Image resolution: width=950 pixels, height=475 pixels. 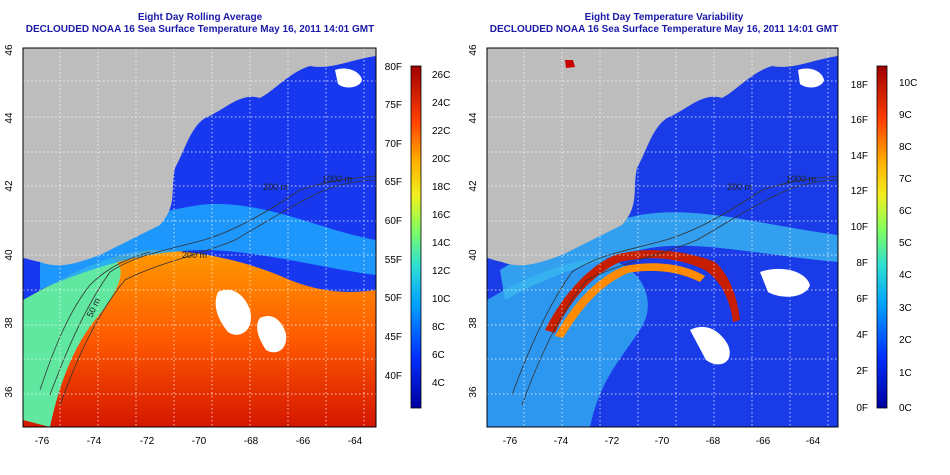 I want to click on left-colorbar-f-label: 55F, so click(x=393, y=260).